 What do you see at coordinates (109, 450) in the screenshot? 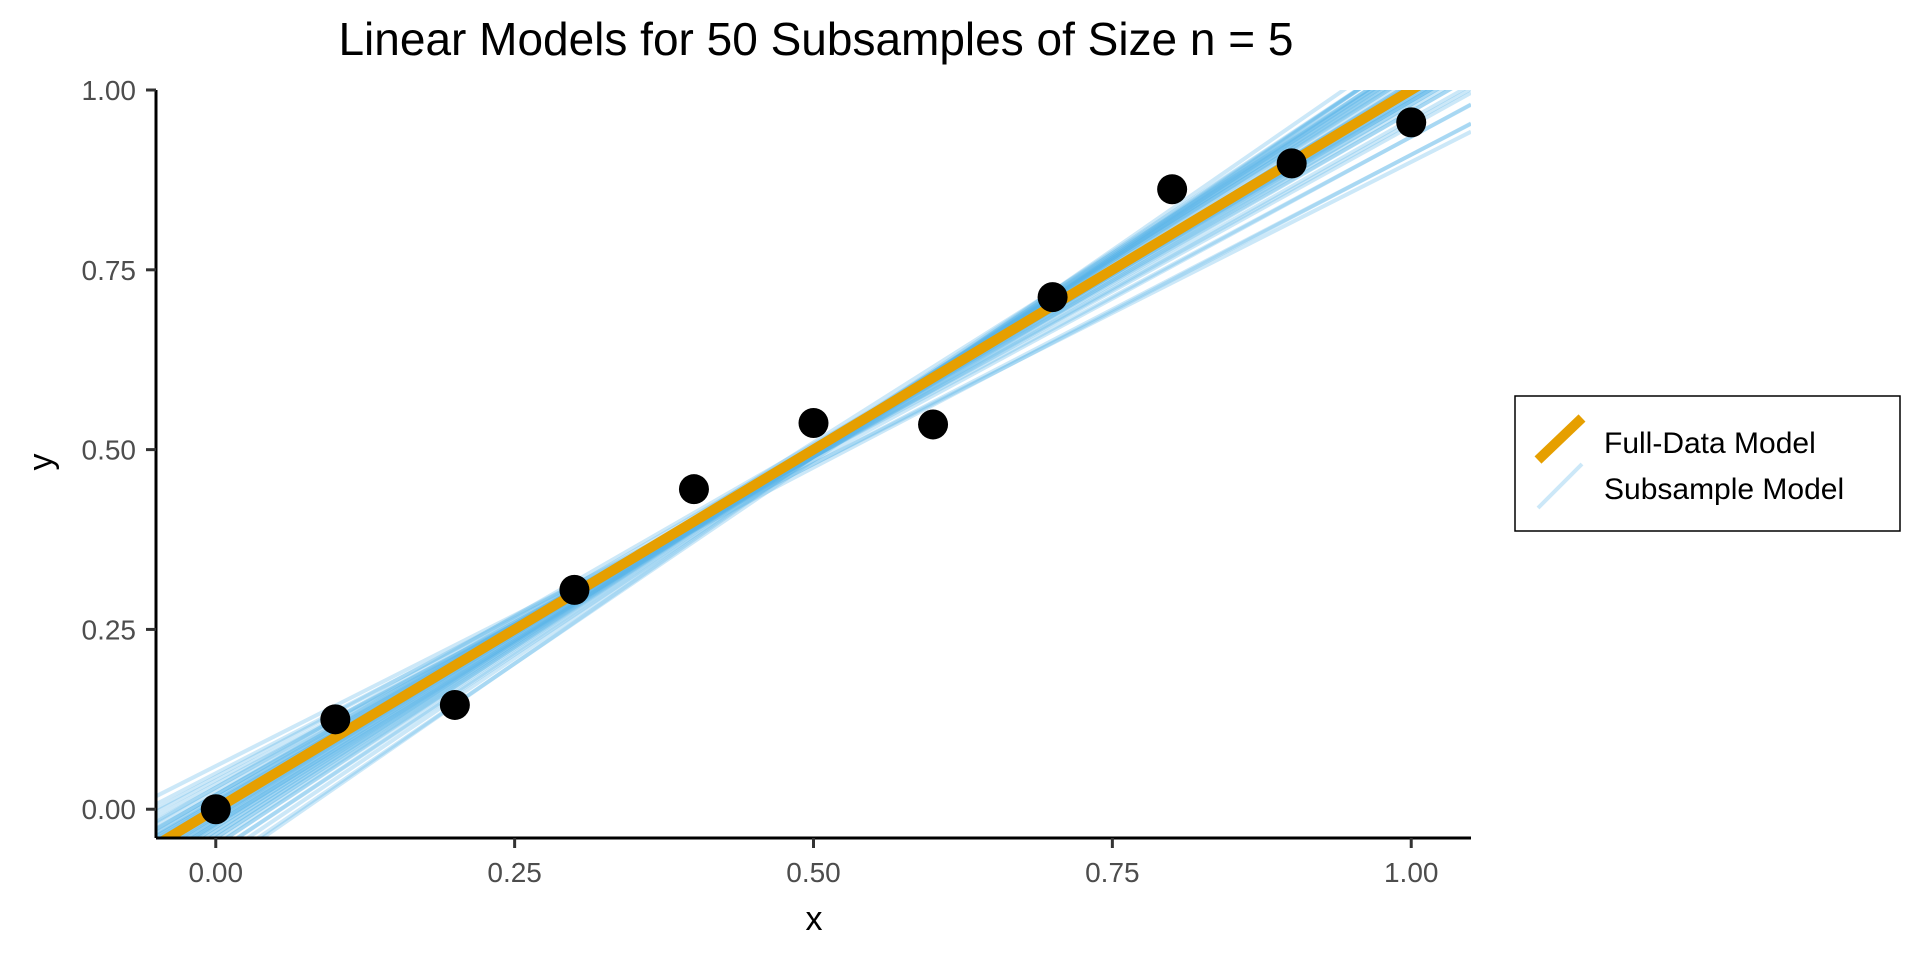
I see `y-tick-label: 0.50` at bounding box center [109, 450].